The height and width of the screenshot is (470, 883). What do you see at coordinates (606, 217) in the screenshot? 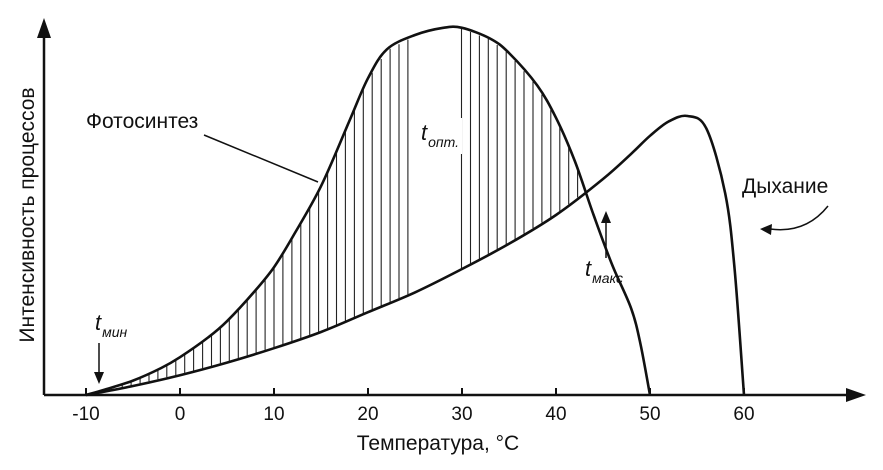
I see `t-max-arrow-icon` at bounding box center [606, 217].